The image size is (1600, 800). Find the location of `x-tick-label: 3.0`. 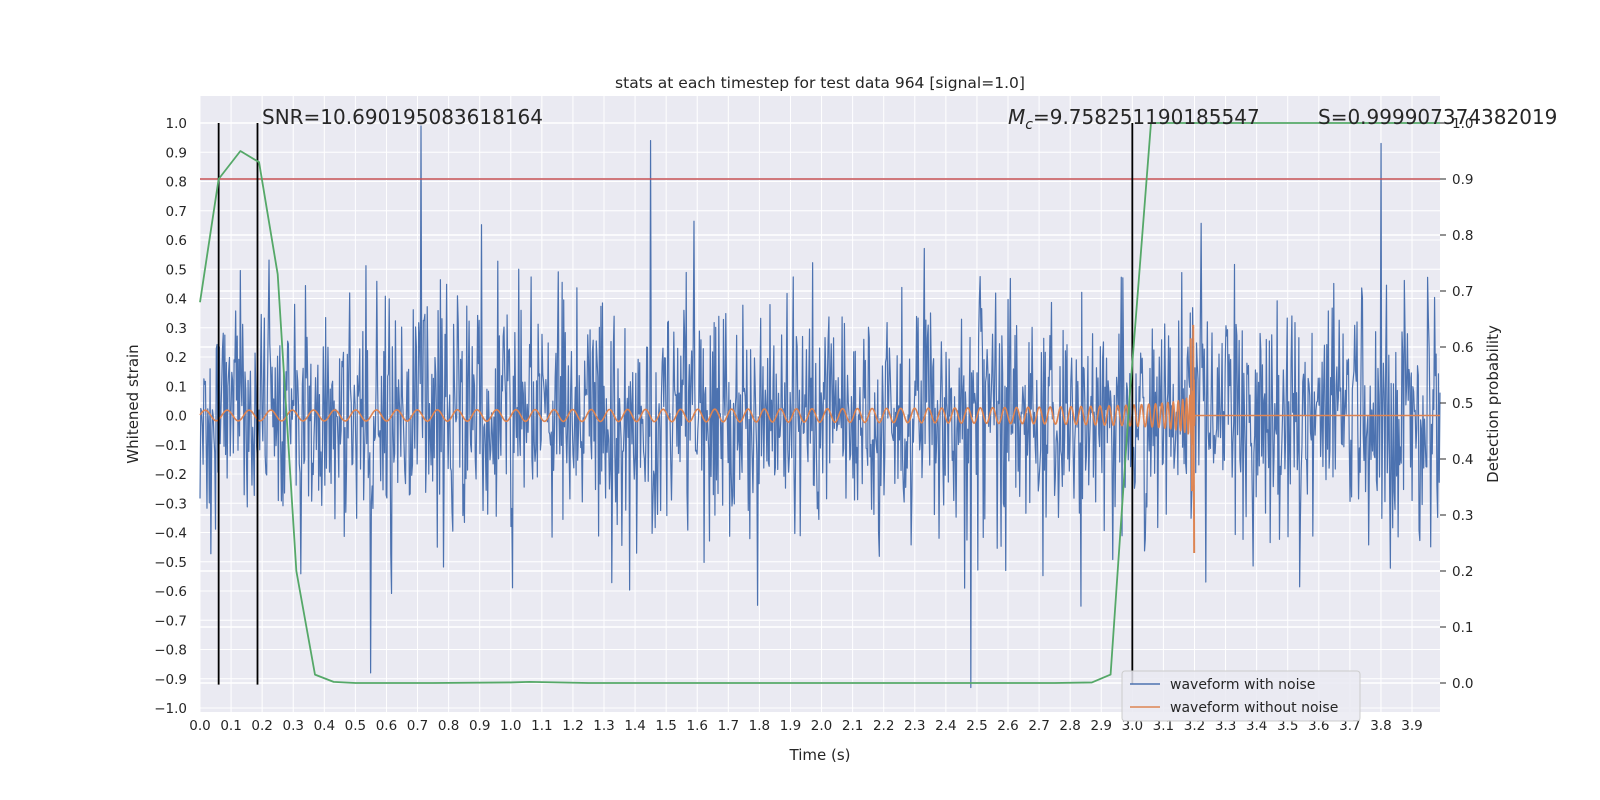

x-tick-label: 3.0 is located at coordinates (1132, 726).